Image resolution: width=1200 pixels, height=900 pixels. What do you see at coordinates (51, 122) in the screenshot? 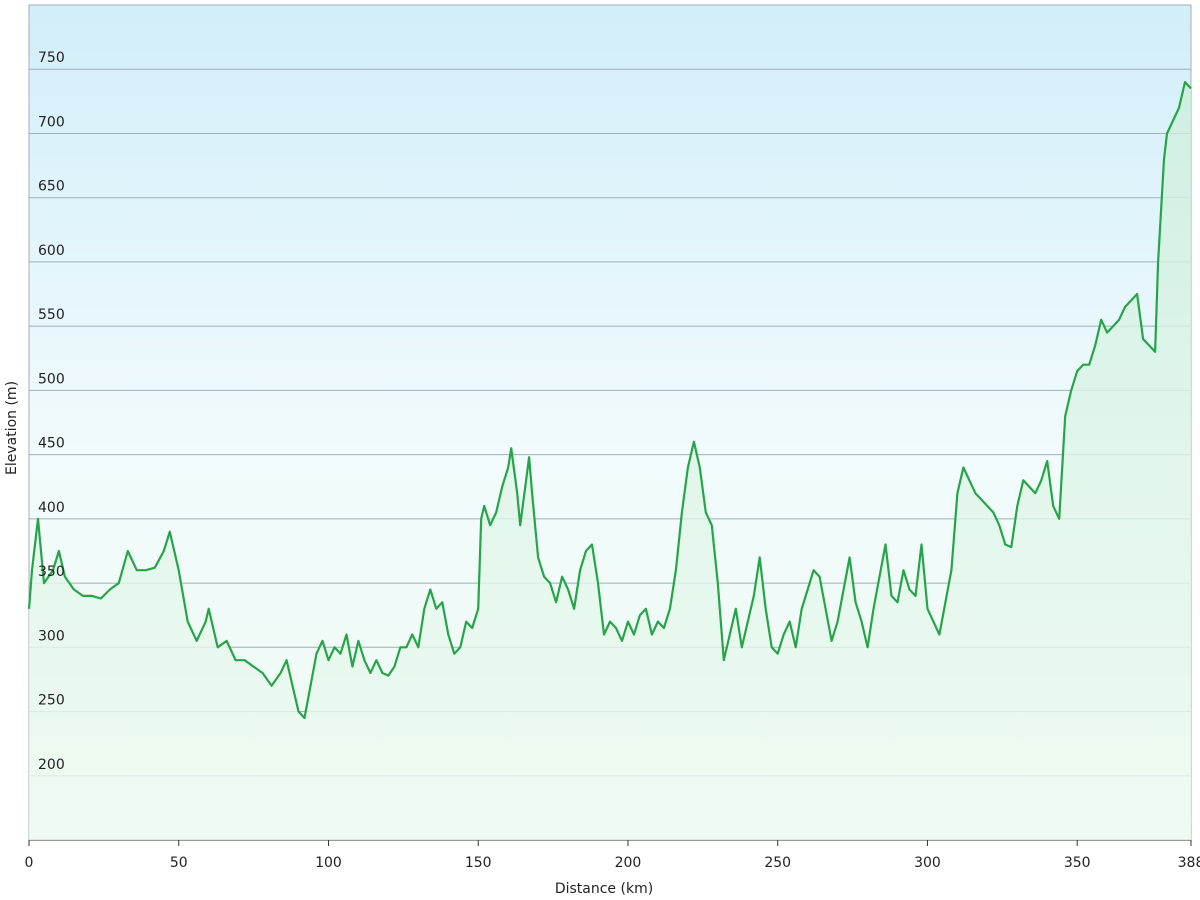
I see `y-tick-label: 700` at bounding box center [51, 122].